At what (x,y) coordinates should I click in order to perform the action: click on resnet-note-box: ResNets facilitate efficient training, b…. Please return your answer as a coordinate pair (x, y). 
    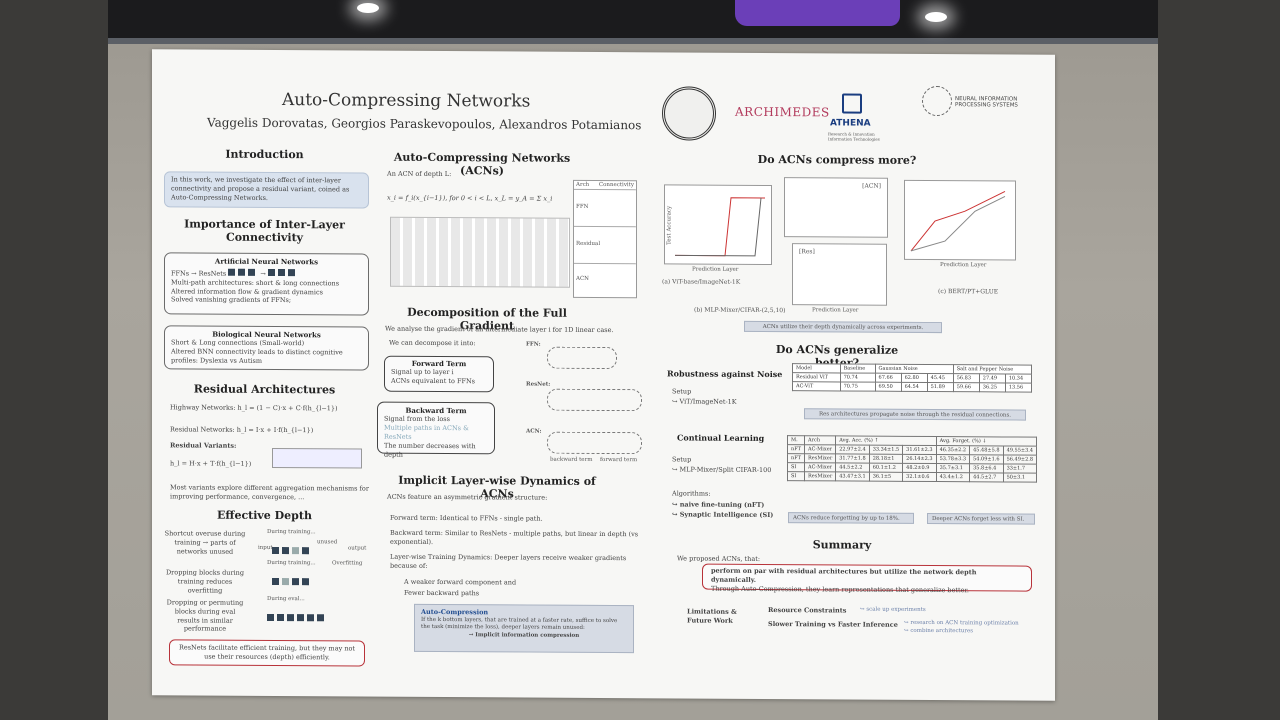
    Looking at the image, I should click on (267, 653).